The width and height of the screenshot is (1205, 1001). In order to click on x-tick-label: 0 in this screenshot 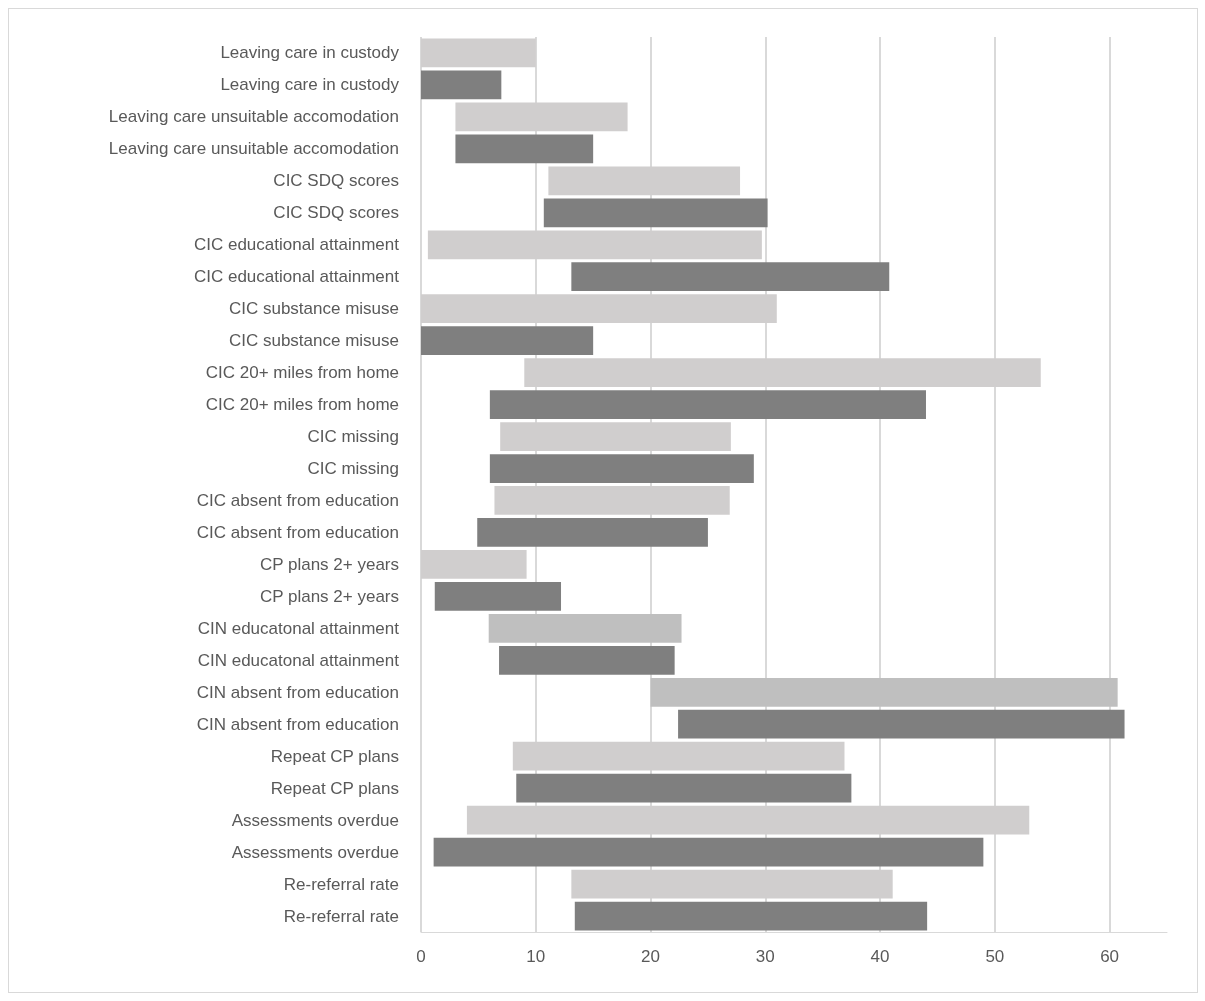, I will do `click(421, 956)`.